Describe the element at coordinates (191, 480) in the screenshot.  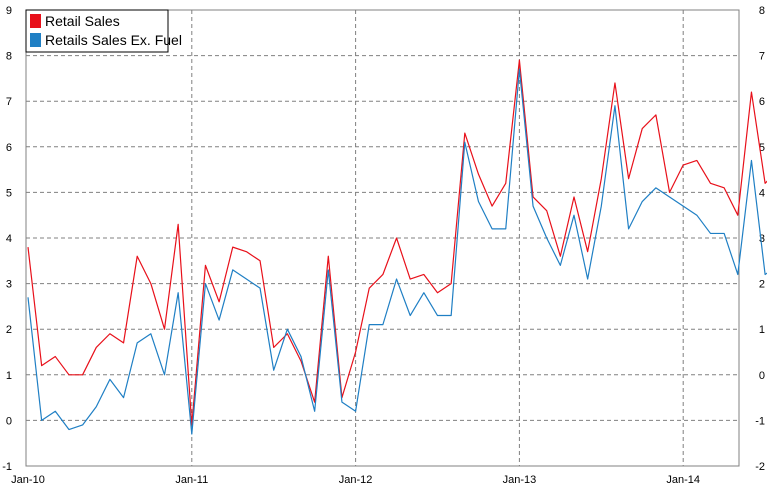
I see `x-tick-label: Jan-11` at that location.